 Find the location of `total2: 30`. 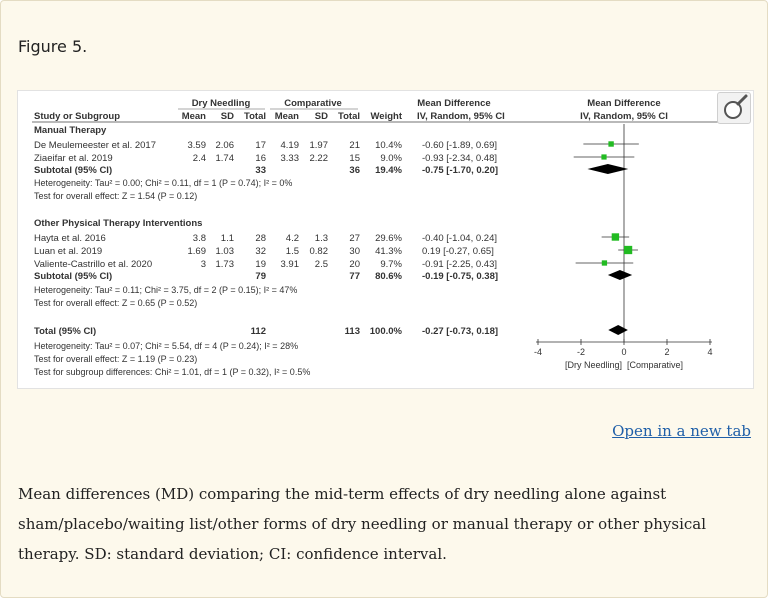

total2: 30 is located at coordinates (354, 251).